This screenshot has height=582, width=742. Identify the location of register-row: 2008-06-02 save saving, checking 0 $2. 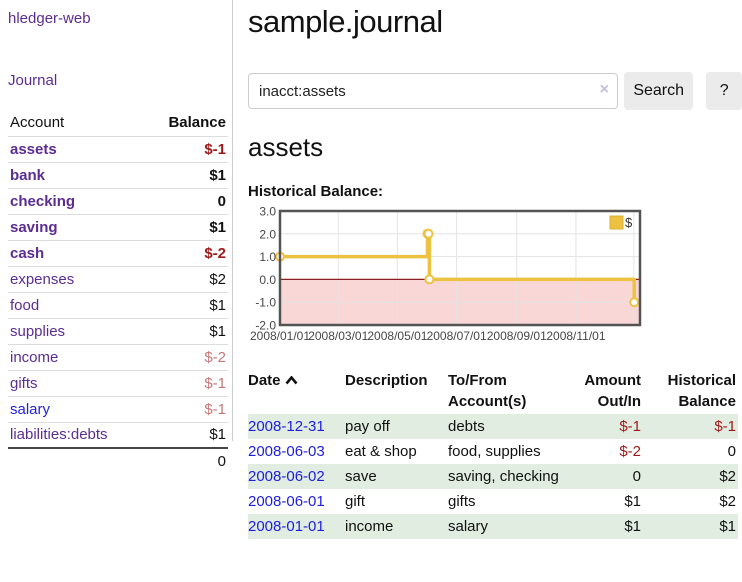
(493, 476).